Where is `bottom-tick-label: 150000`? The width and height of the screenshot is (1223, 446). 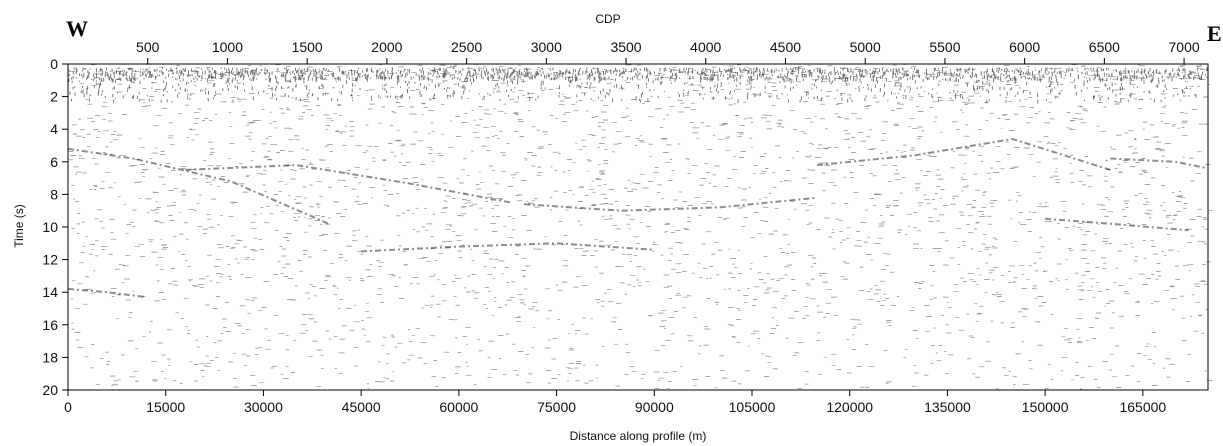 bottom-tick-label: 150000 is located at coordinates (1045, 407).